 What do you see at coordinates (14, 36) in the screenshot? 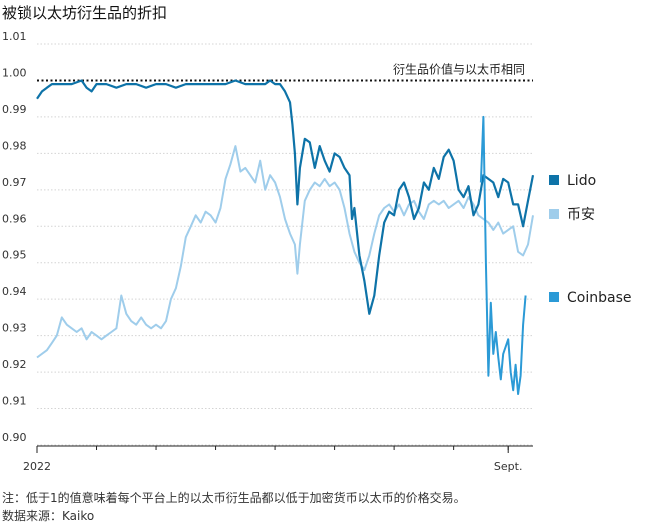
I see `y-tick-label: 1.01` at bounding box center [14, 36].